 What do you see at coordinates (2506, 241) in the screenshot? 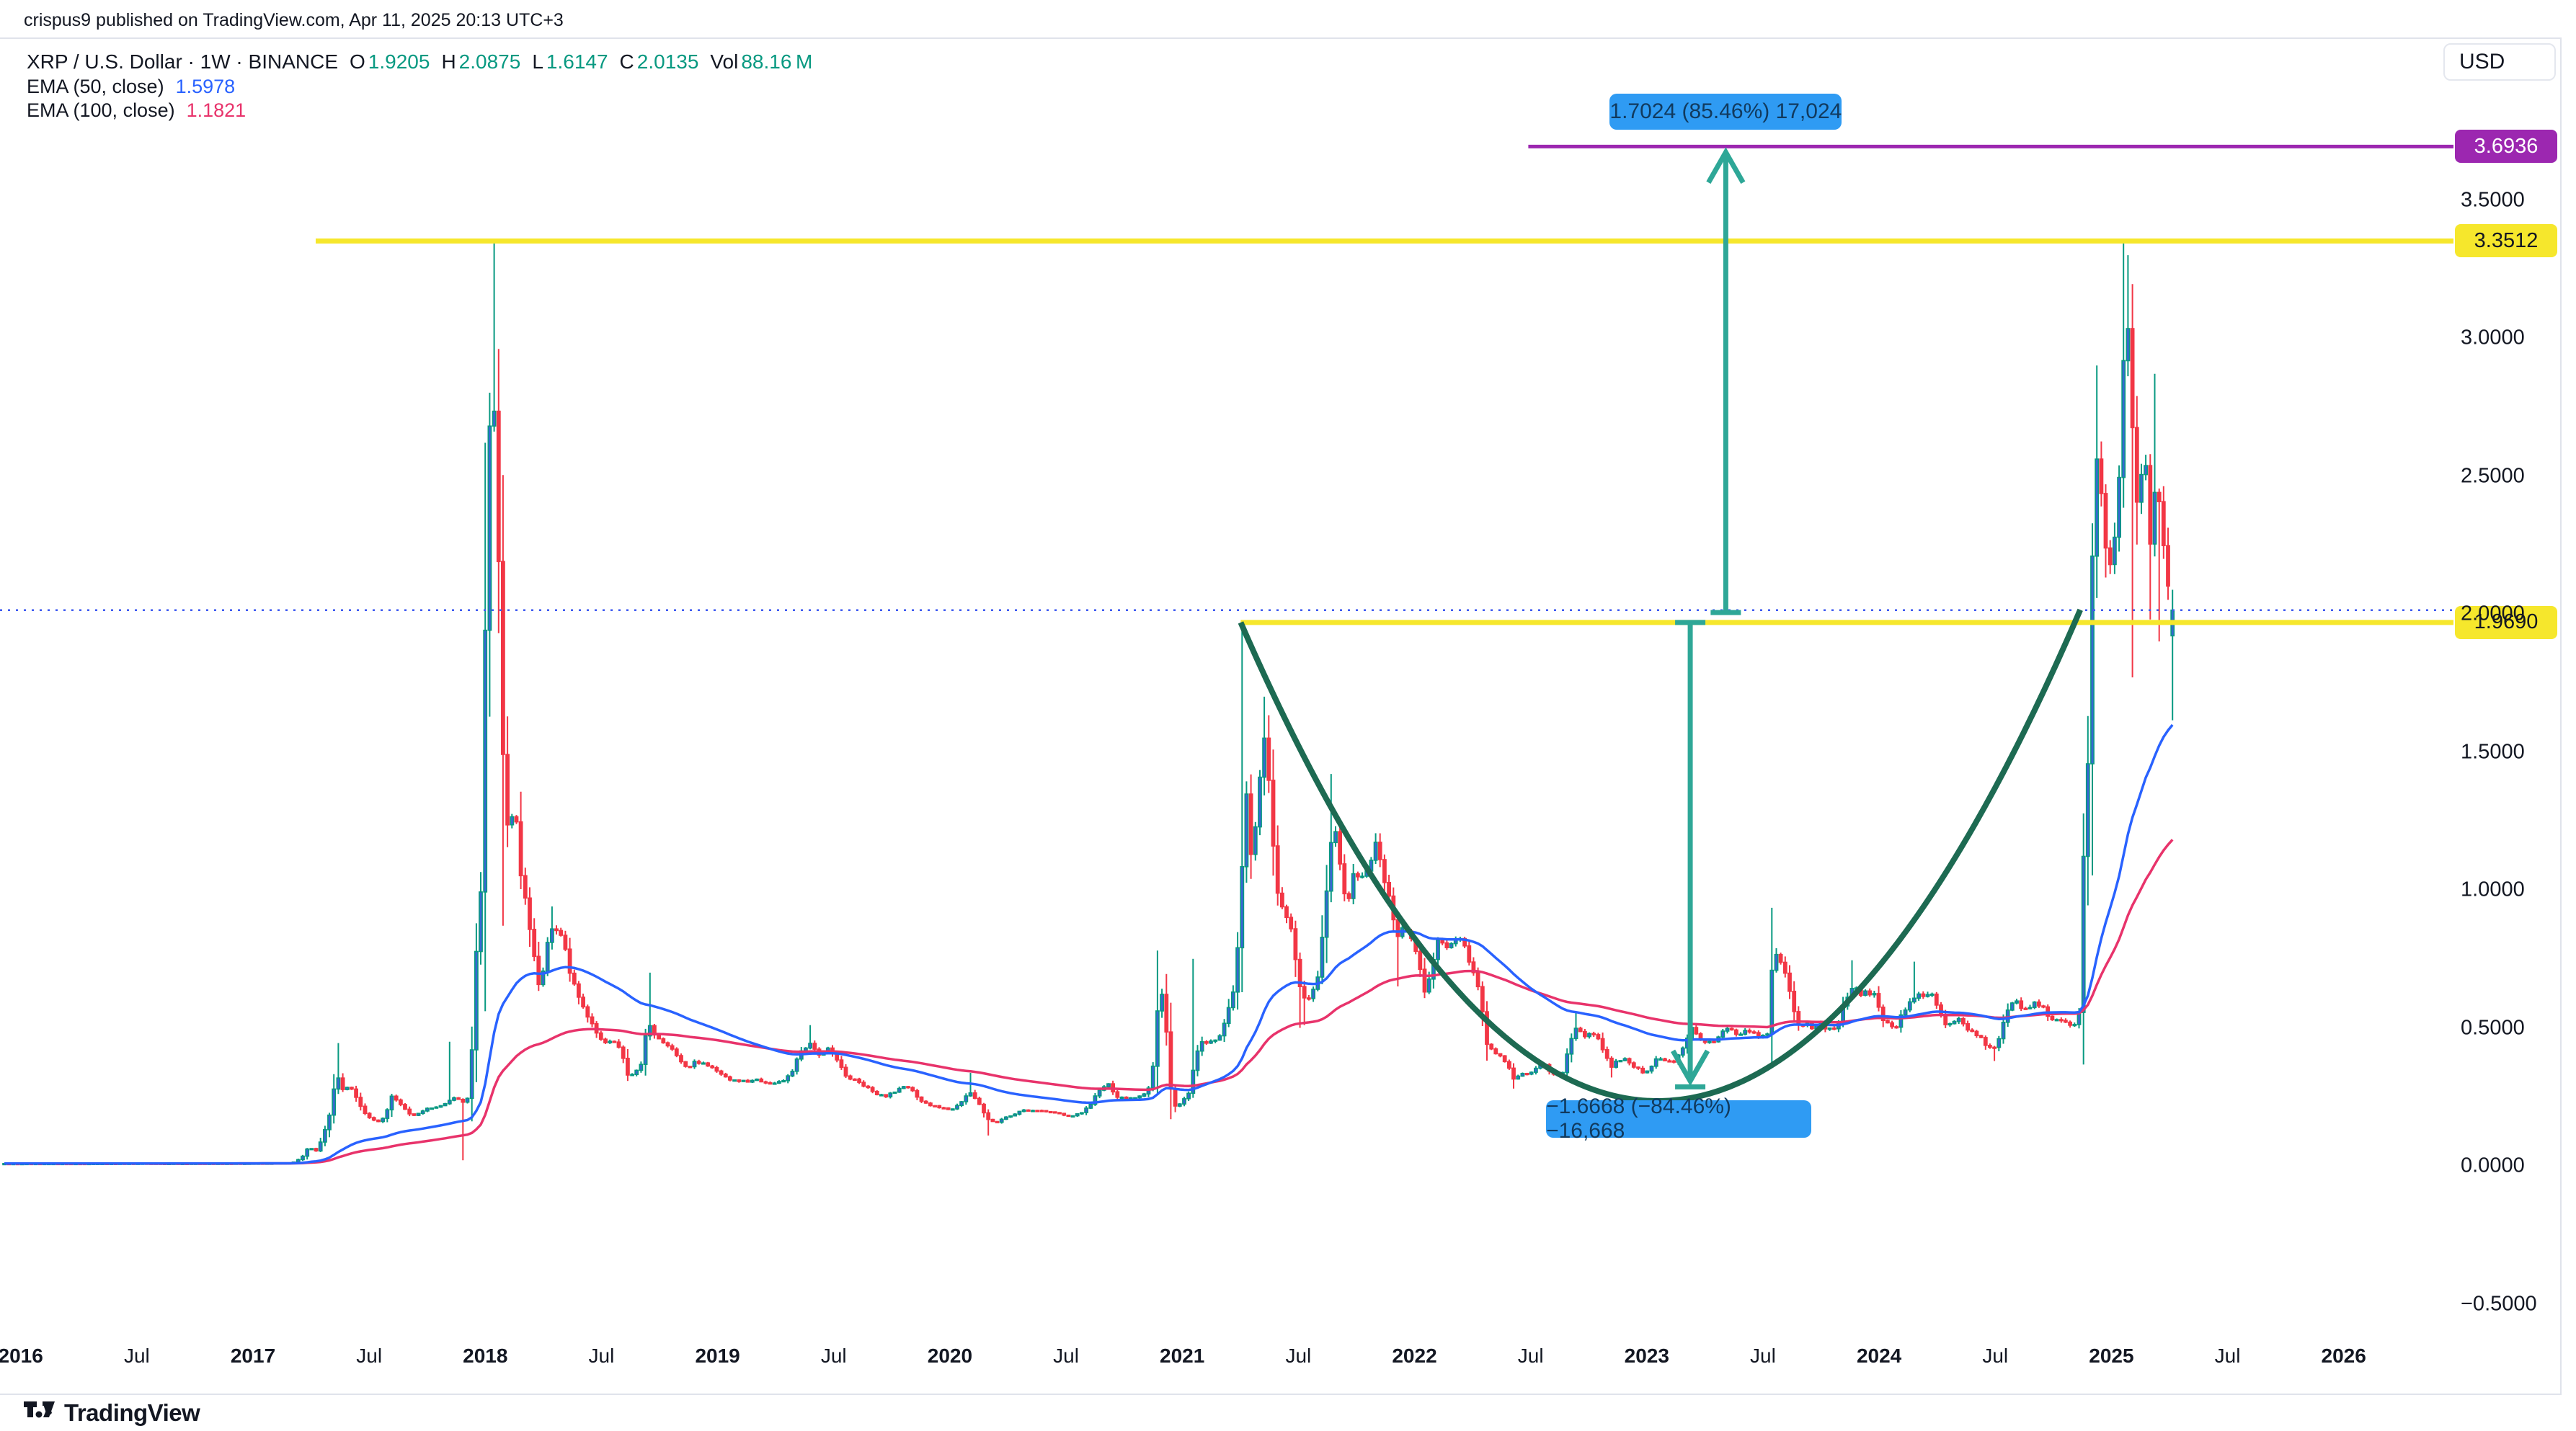
I see `price-badge-resistance: 3.3512` at bounding box center [2506, 241].